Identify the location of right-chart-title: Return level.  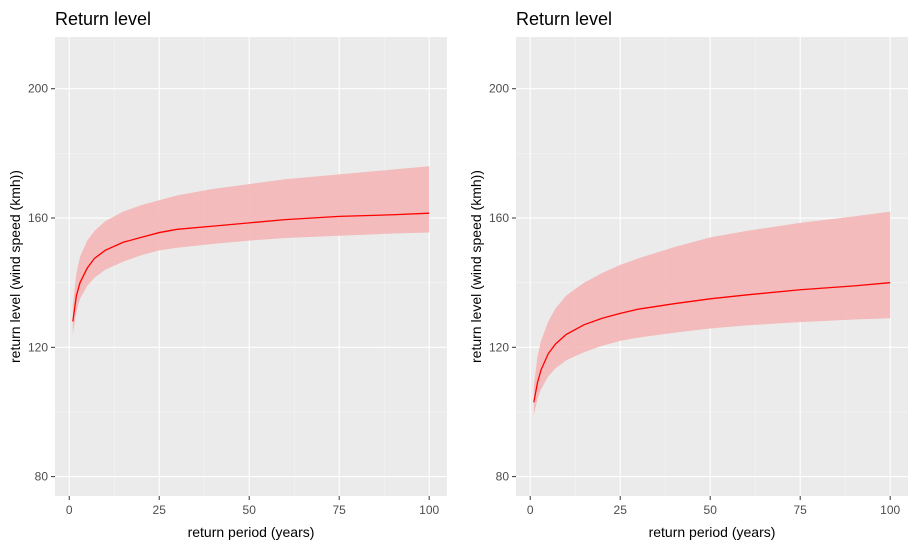
(564, 19).